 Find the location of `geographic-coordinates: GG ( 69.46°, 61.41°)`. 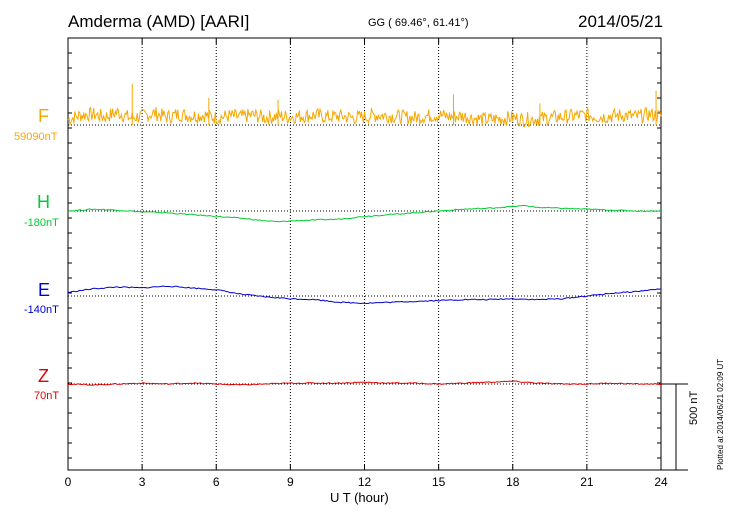

geographic-coordinates: GG ( 69.46°, 61.41°) is located at coordinates (418, 23).